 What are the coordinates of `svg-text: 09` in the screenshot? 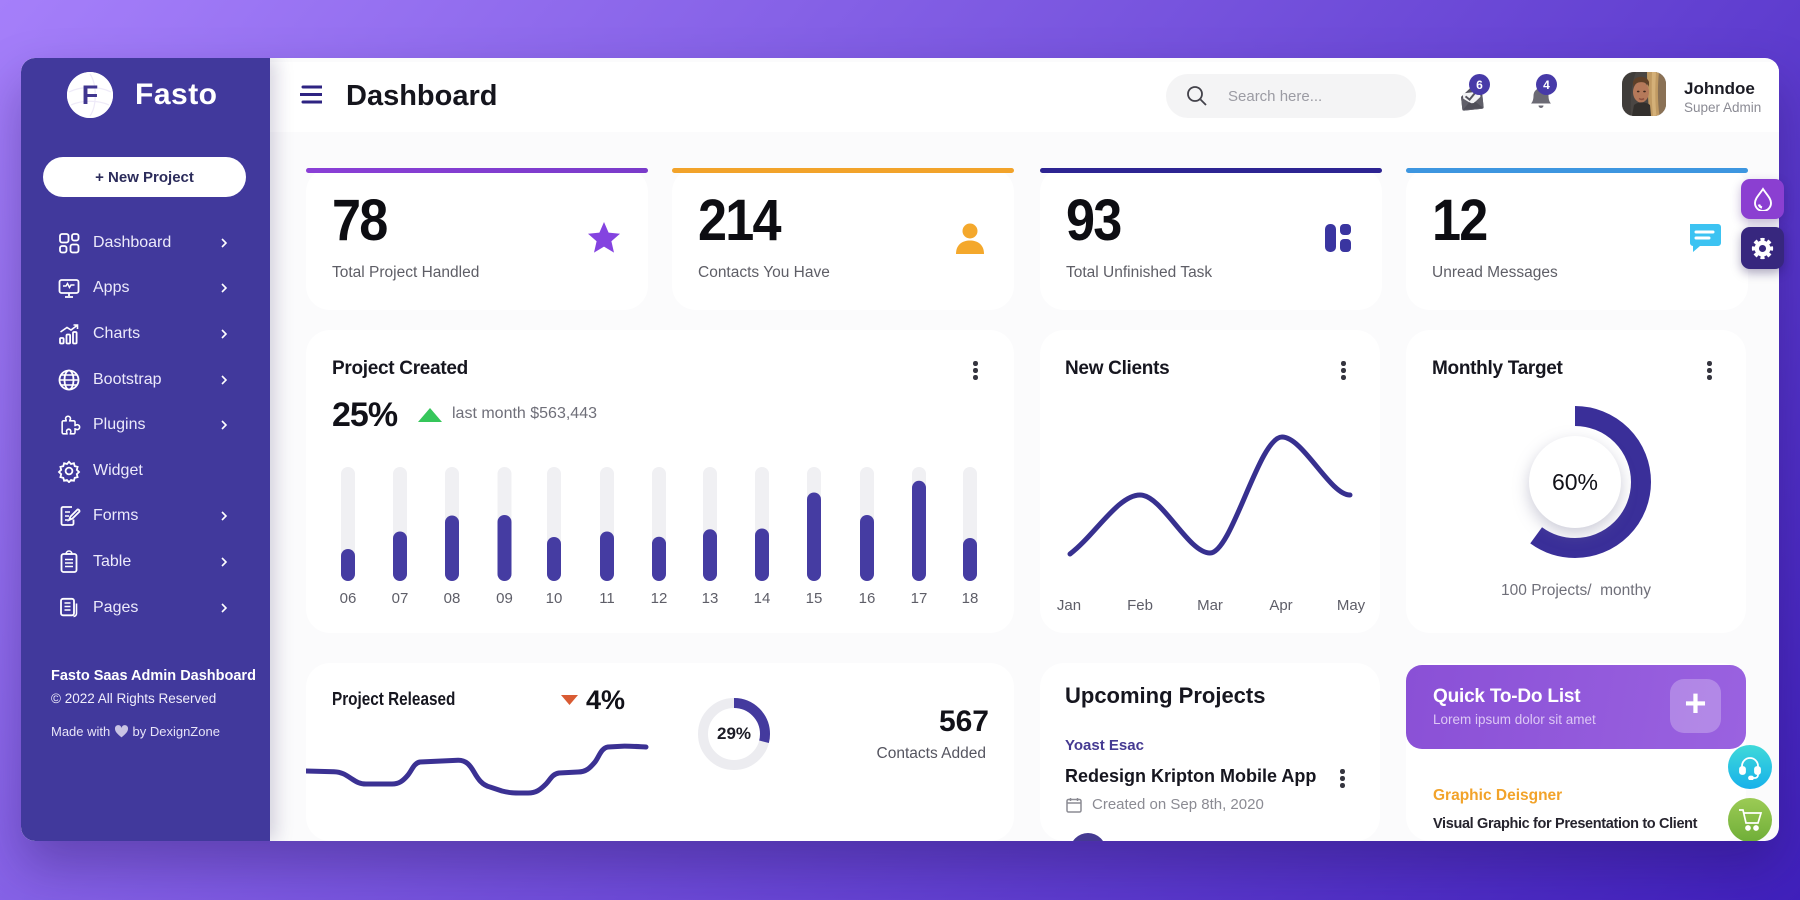 It's located at (504, 598).